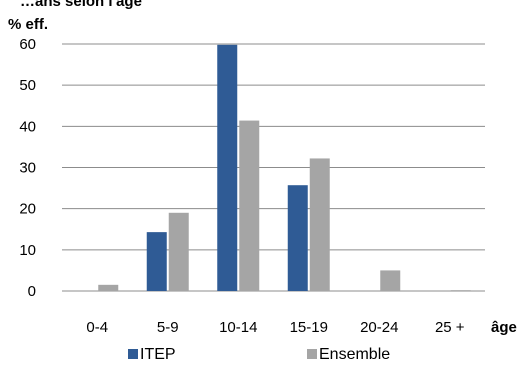 The width and height of the screenshot is (521, 369). I want to click on y-tick-40: 40, so click(27, 126).